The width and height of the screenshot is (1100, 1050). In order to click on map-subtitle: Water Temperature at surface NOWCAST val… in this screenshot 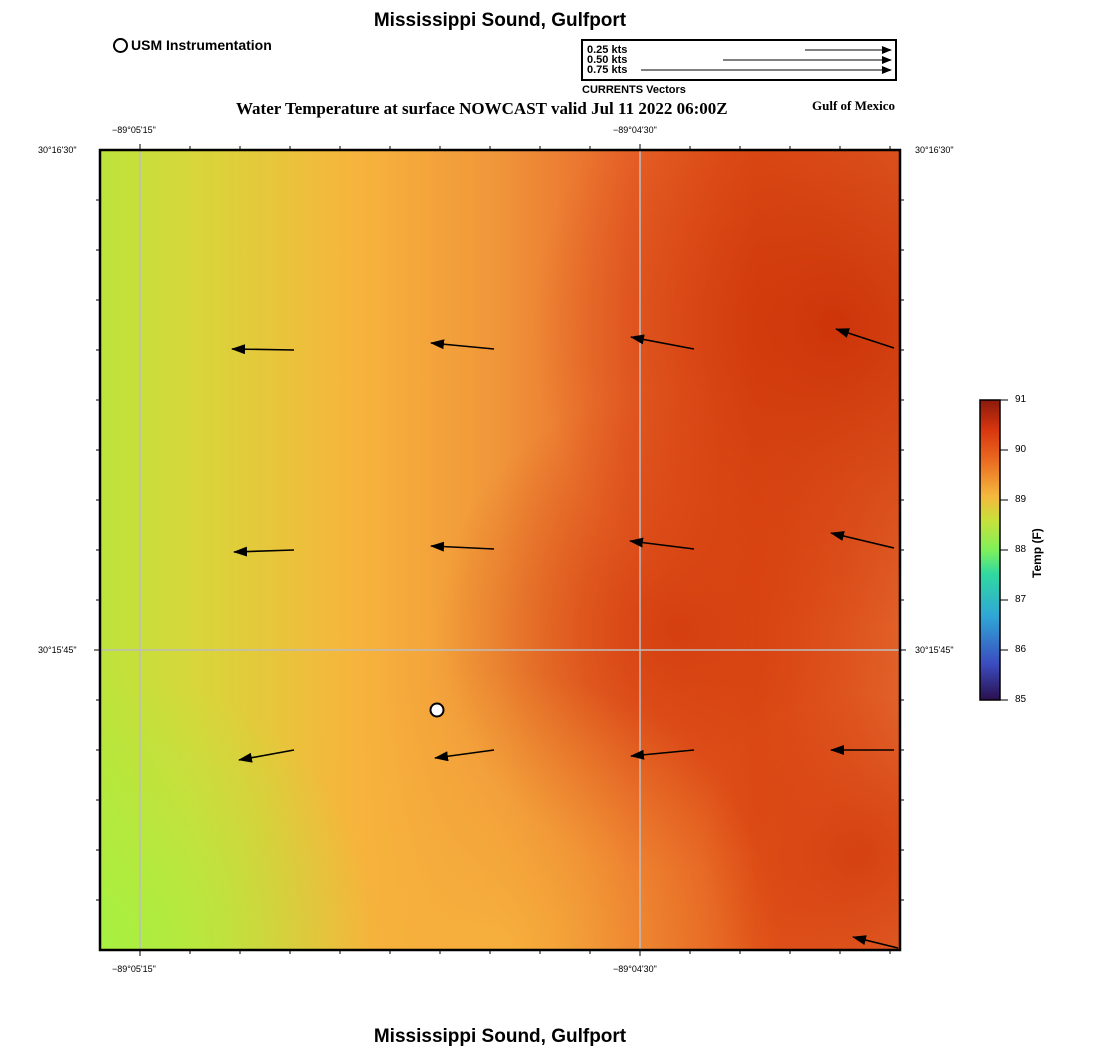, I will do `click(482, 108)`.